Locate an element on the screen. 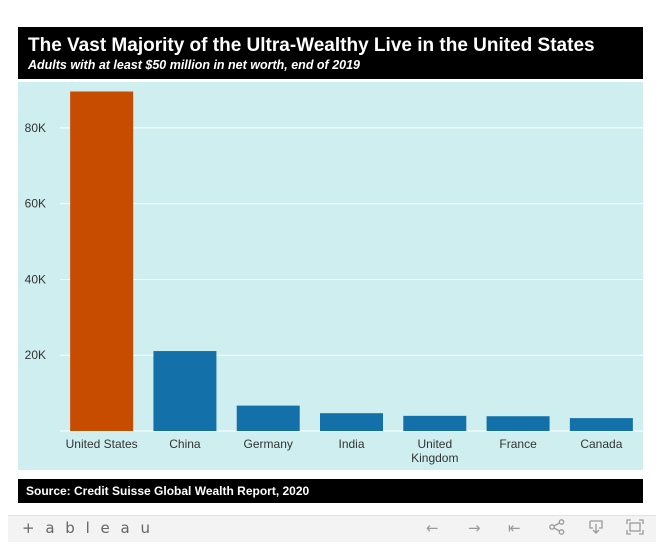  bar-china is located at coordinates (185, 391).